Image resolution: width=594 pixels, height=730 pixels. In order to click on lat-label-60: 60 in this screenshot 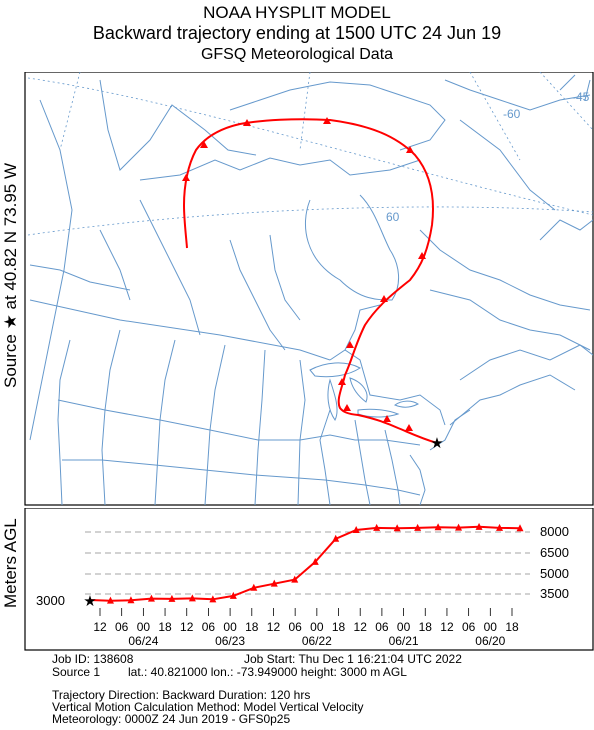, I will do `click(393, 217)`.